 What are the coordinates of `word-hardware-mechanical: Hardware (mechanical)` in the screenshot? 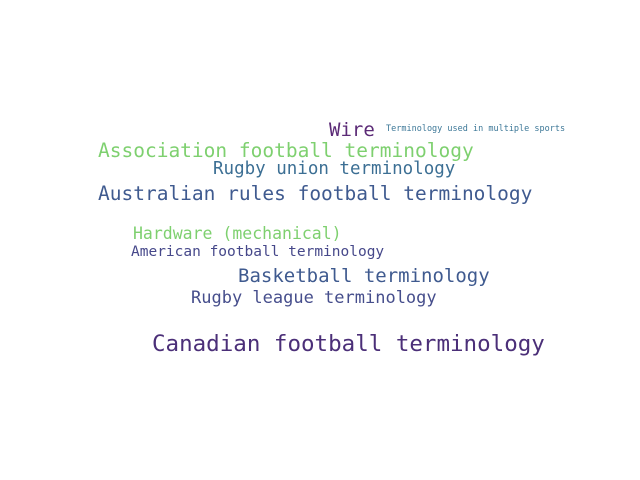 It's located at (237, 233).